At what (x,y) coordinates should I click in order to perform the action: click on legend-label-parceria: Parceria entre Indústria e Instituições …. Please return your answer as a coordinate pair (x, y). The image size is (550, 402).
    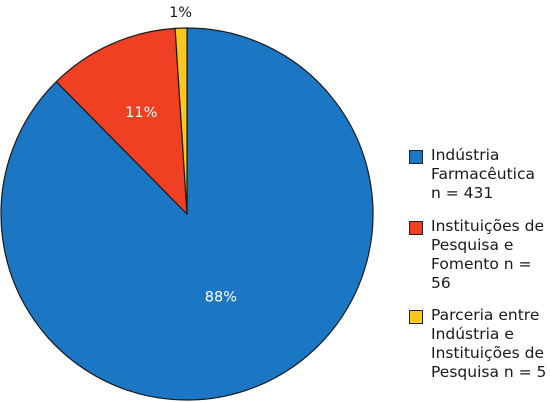
    Looking at the image, I should click on (489, 343).